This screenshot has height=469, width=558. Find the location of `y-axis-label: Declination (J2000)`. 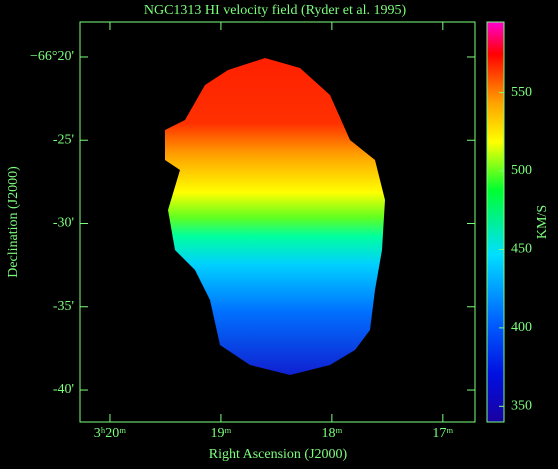

y-axis-label: Declination (J2000) is located at coordinates (13, 222).